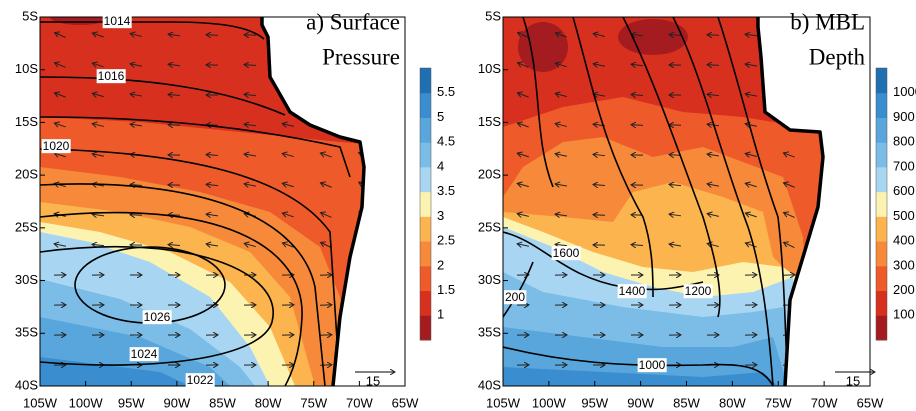  I want to click on contour-label: 1020, so click(56, 146).